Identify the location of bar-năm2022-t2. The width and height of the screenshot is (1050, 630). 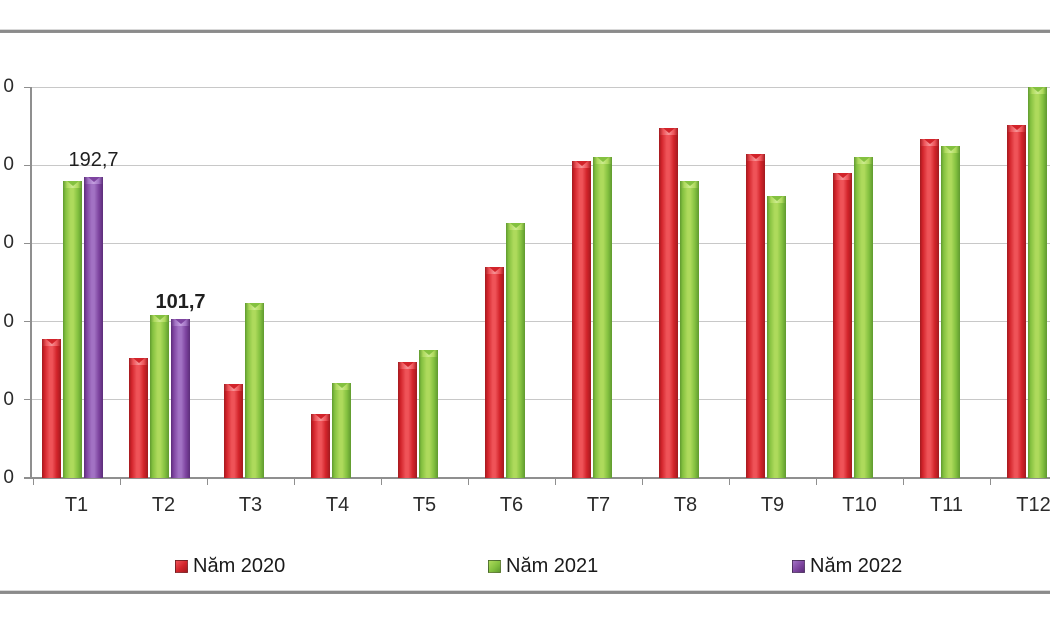
(180, 398).